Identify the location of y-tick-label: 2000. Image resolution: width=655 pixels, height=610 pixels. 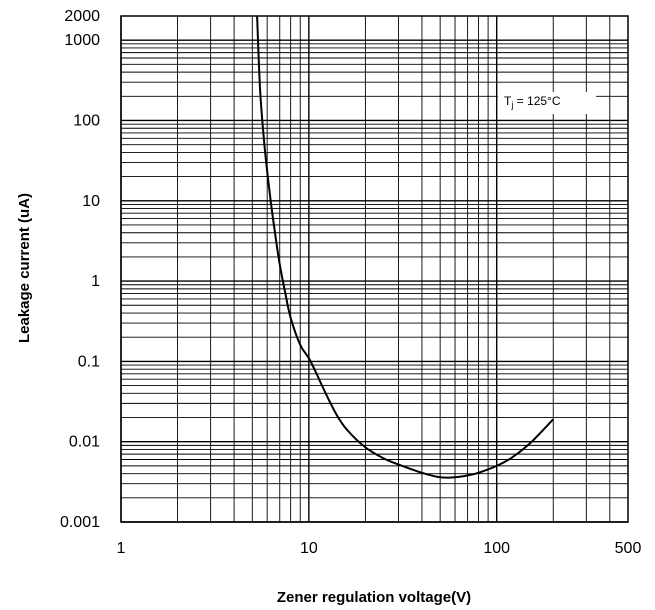
(82, 16).